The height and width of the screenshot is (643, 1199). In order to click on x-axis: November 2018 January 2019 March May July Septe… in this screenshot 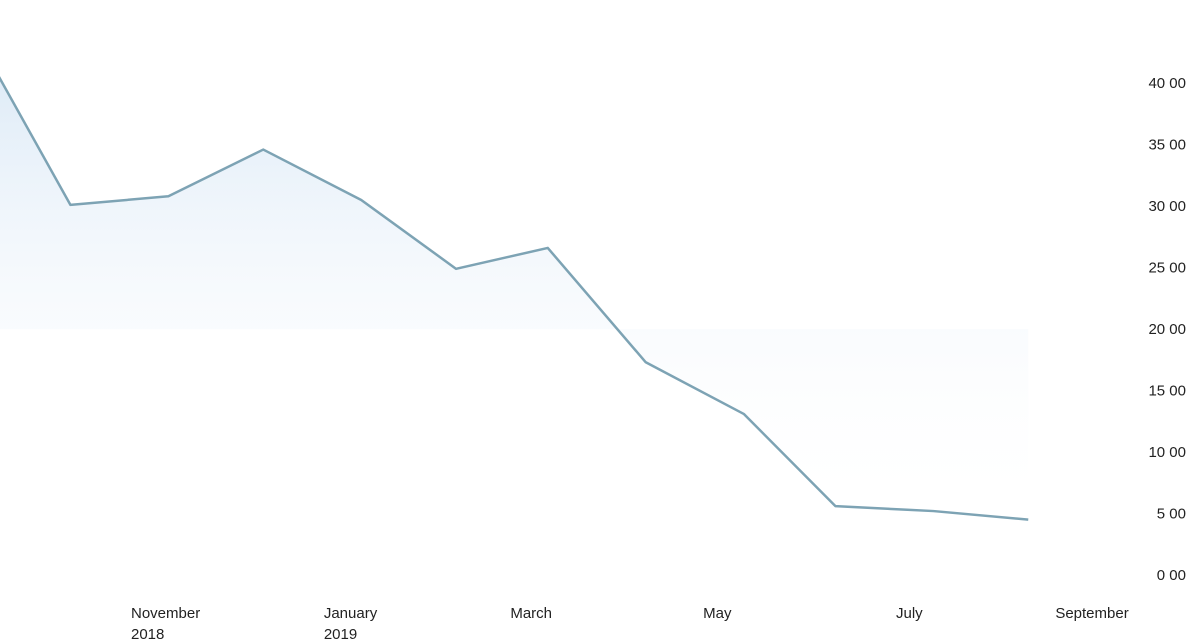, I will do `click(630, 624)`.